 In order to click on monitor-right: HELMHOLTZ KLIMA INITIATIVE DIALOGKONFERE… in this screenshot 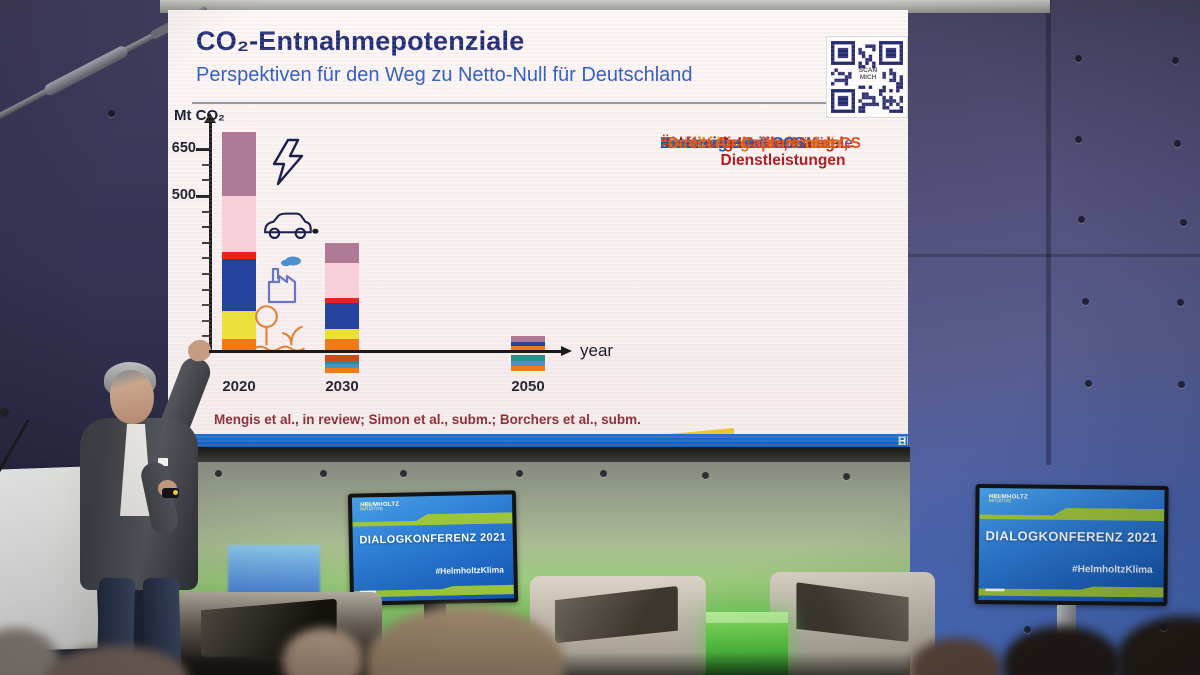, I will do `click(1071, 545)`.